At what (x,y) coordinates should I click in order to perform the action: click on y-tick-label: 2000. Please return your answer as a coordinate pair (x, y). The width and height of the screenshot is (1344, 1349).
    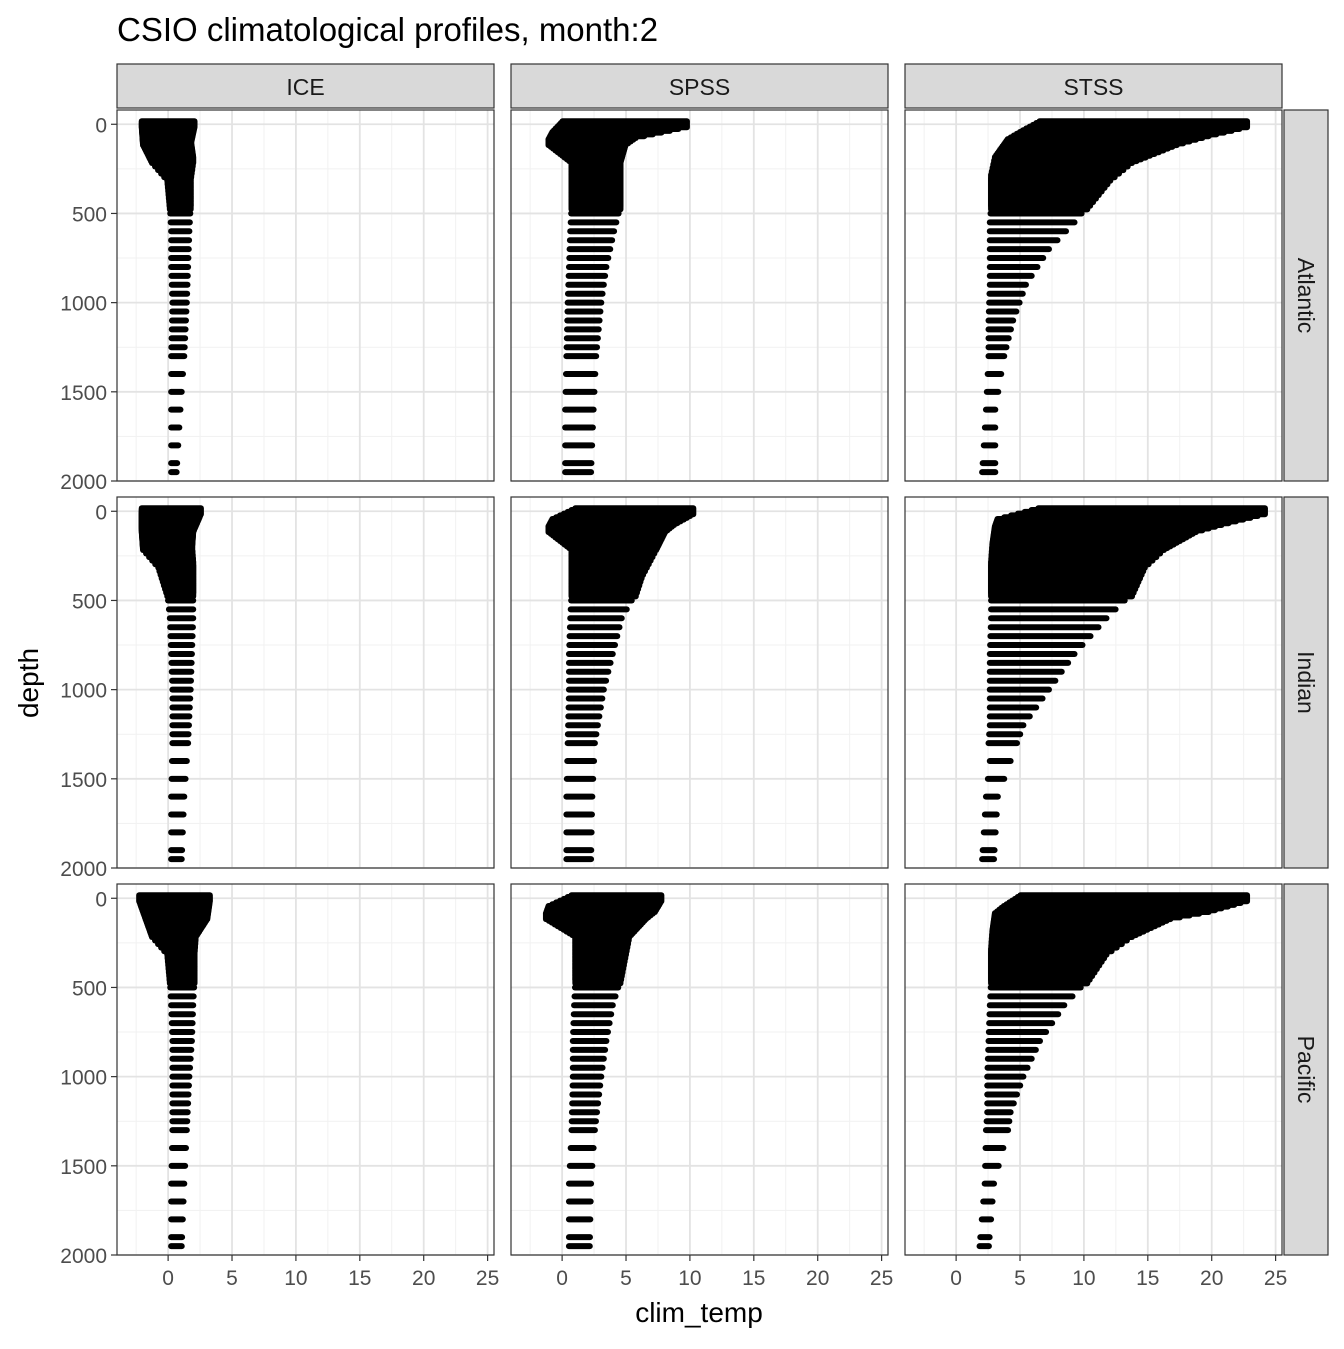
    Looking at the image, I should click on (83, 869).